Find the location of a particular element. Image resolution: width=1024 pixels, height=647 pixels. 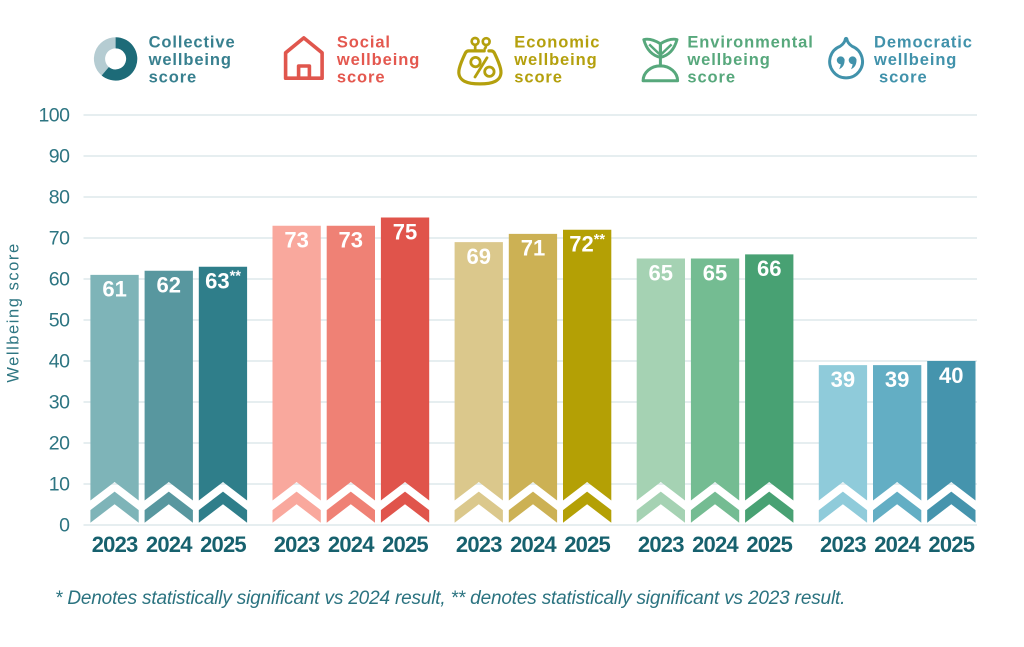

svg-text: 10 is located at coordinates (59, 485).